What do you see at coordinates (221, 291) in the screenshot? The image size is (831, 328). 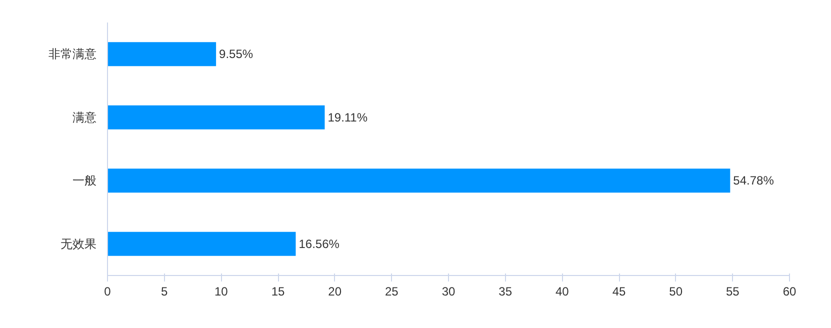 I see `x-tick-label: 10` at bounding box center [221, 291].